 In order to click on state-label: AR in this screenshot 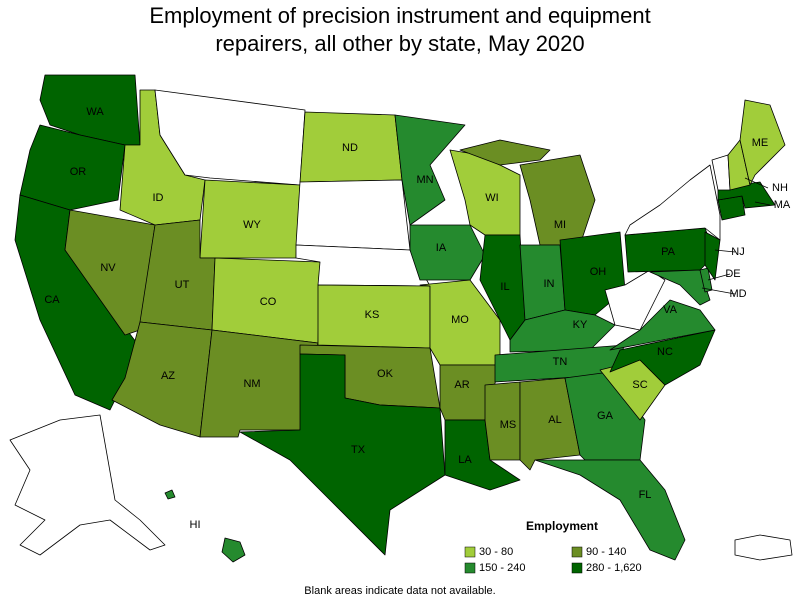, I will do `click(461, 385)`.